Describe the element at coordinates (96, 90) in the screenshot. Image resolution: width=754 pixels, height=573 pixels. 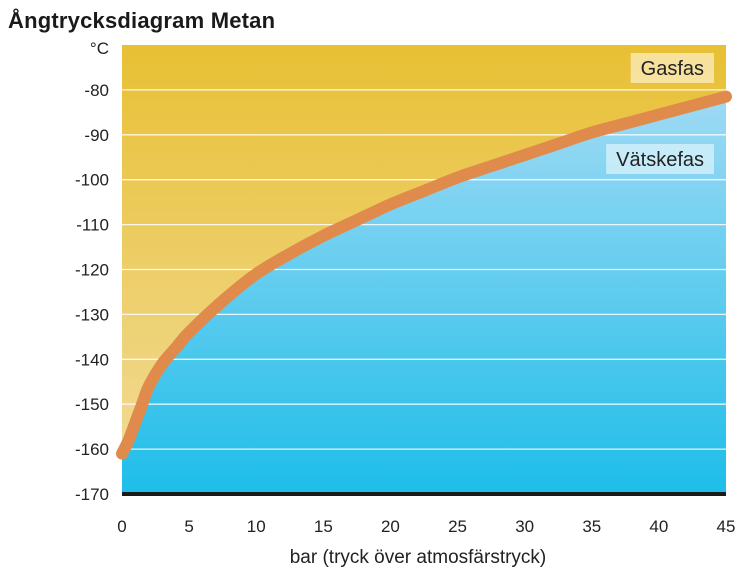
I see `y-tick-label: -80` at that location.